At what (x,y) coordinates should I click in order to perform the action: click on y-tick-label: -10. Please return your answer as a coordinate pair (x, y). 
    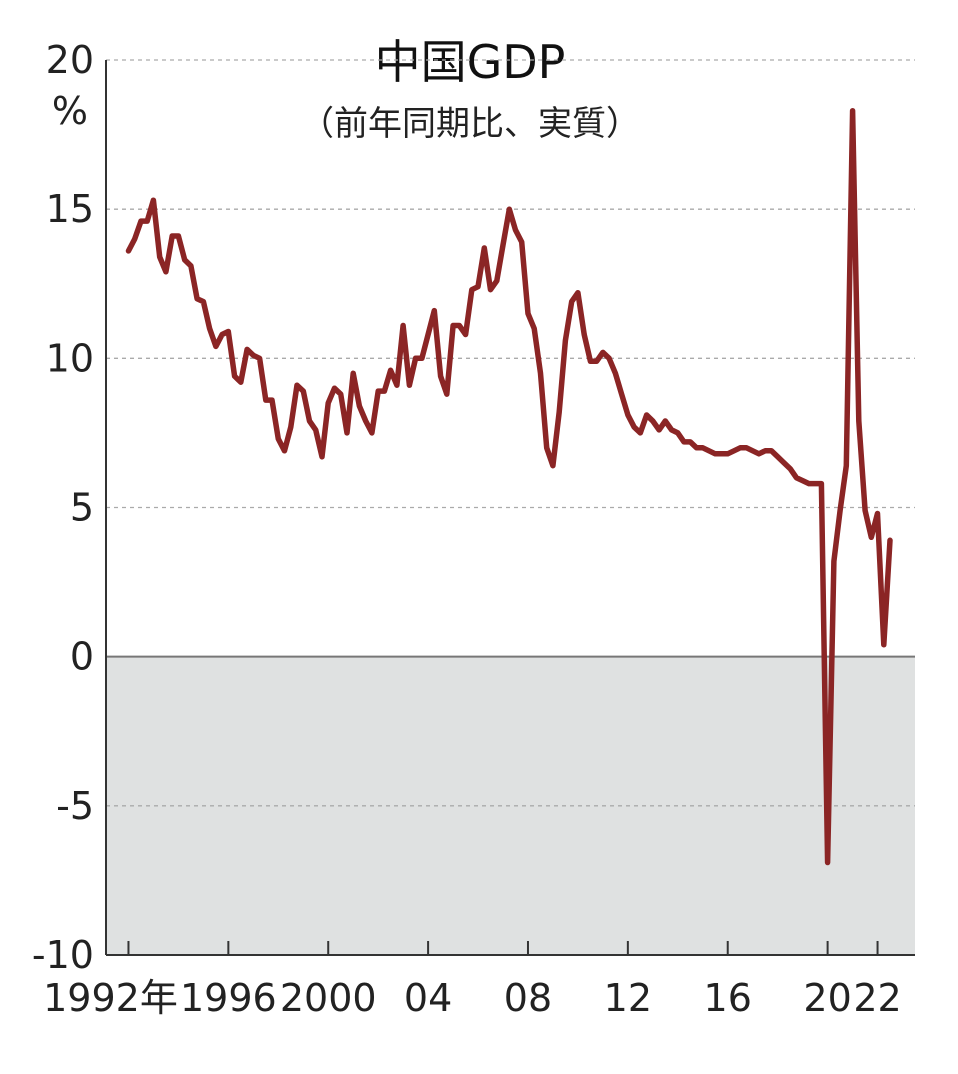
    Looking at the image, I should click on (63, 955).